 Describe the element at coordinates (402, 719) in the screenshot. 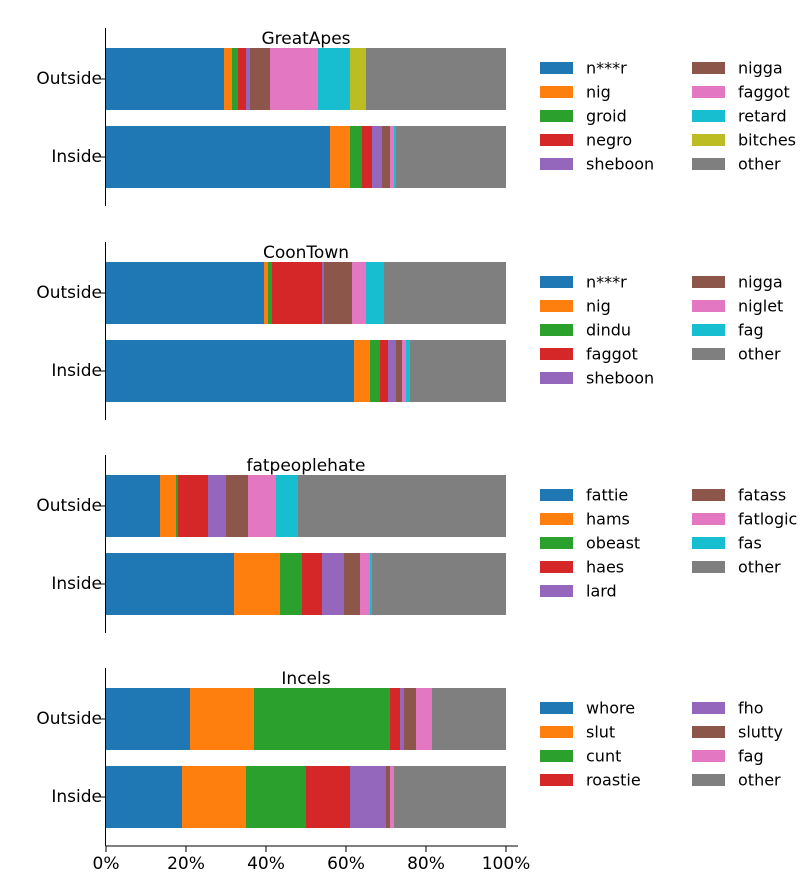

I see `bar-segment-outside-fho` at that location.